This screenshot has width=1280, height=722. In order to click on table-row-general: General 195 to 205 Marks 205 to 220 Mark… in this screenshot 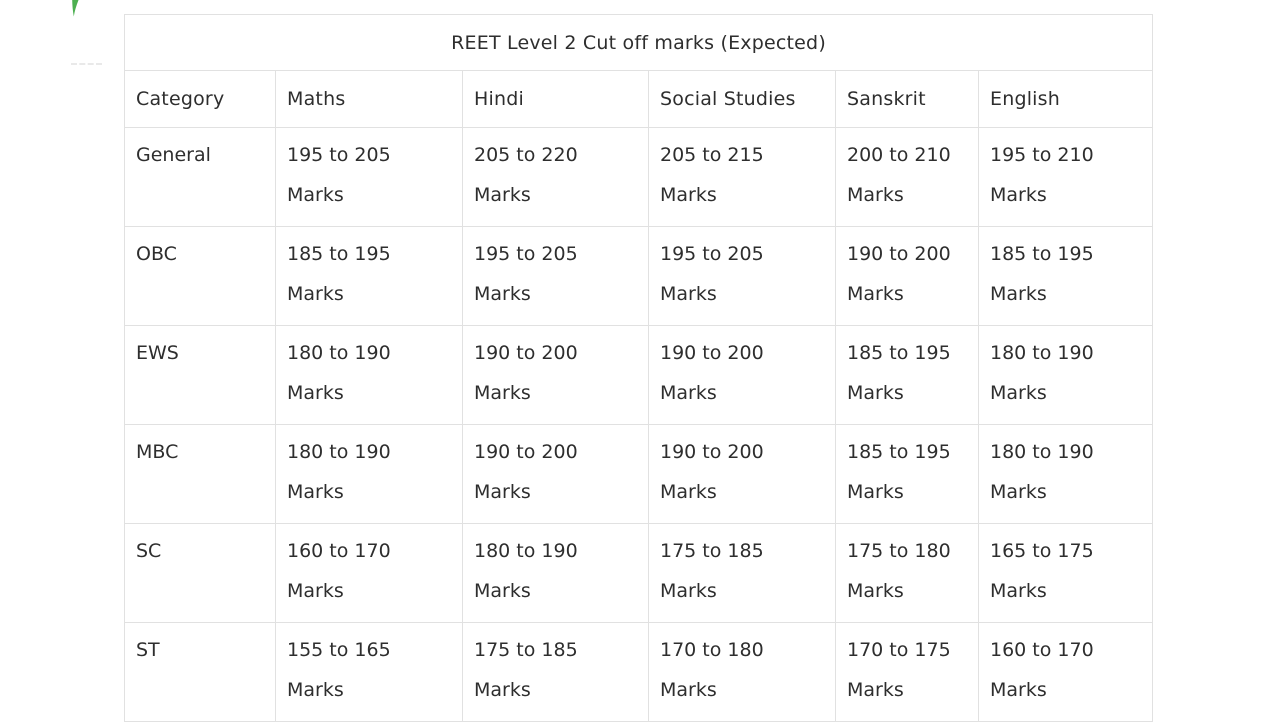, I will do `click(639, 177)`.